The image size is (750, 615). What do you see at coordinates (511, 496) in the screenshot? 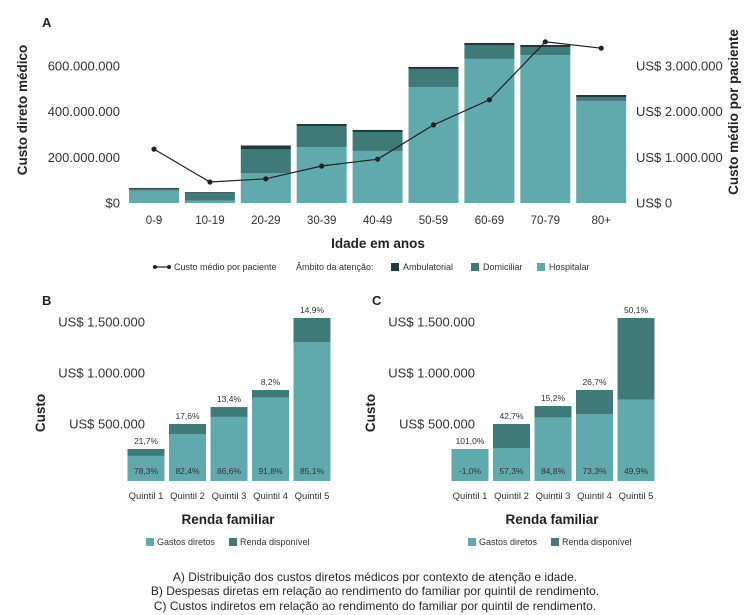
I see `panel-c-x-tick-label: Quintil 2` at bounding box center [511, 496].